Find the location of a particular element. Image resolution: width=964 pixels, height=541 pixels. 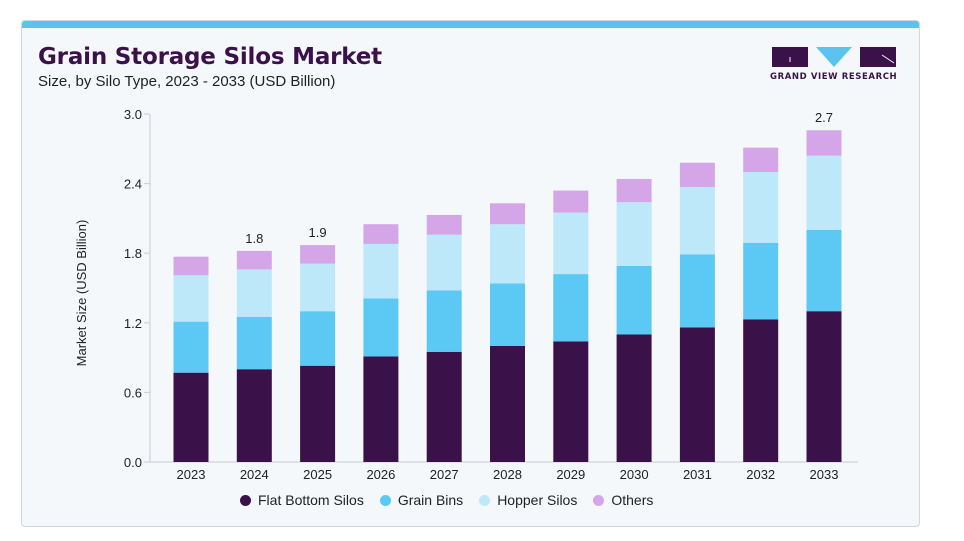

logo-text: GRAND VIEW RESEARCH is located at coordinates (834, 77).